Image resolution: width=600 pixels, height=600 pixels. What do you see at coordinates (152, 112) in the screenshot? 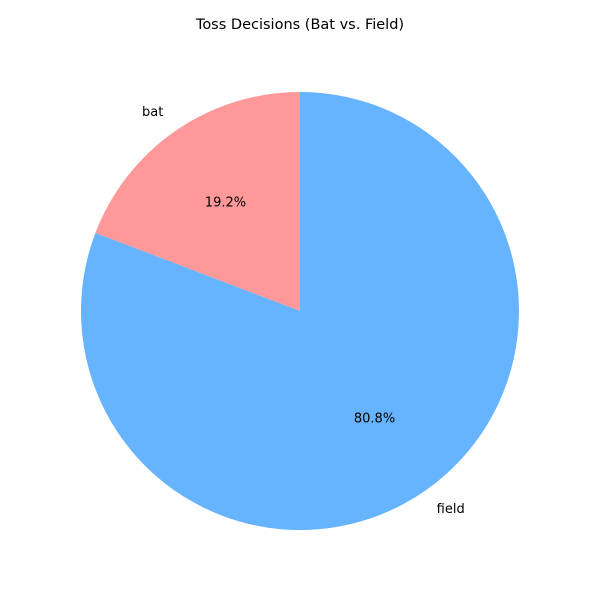
I see `slice-label-bat: bat` at bounding box center [152, 112].